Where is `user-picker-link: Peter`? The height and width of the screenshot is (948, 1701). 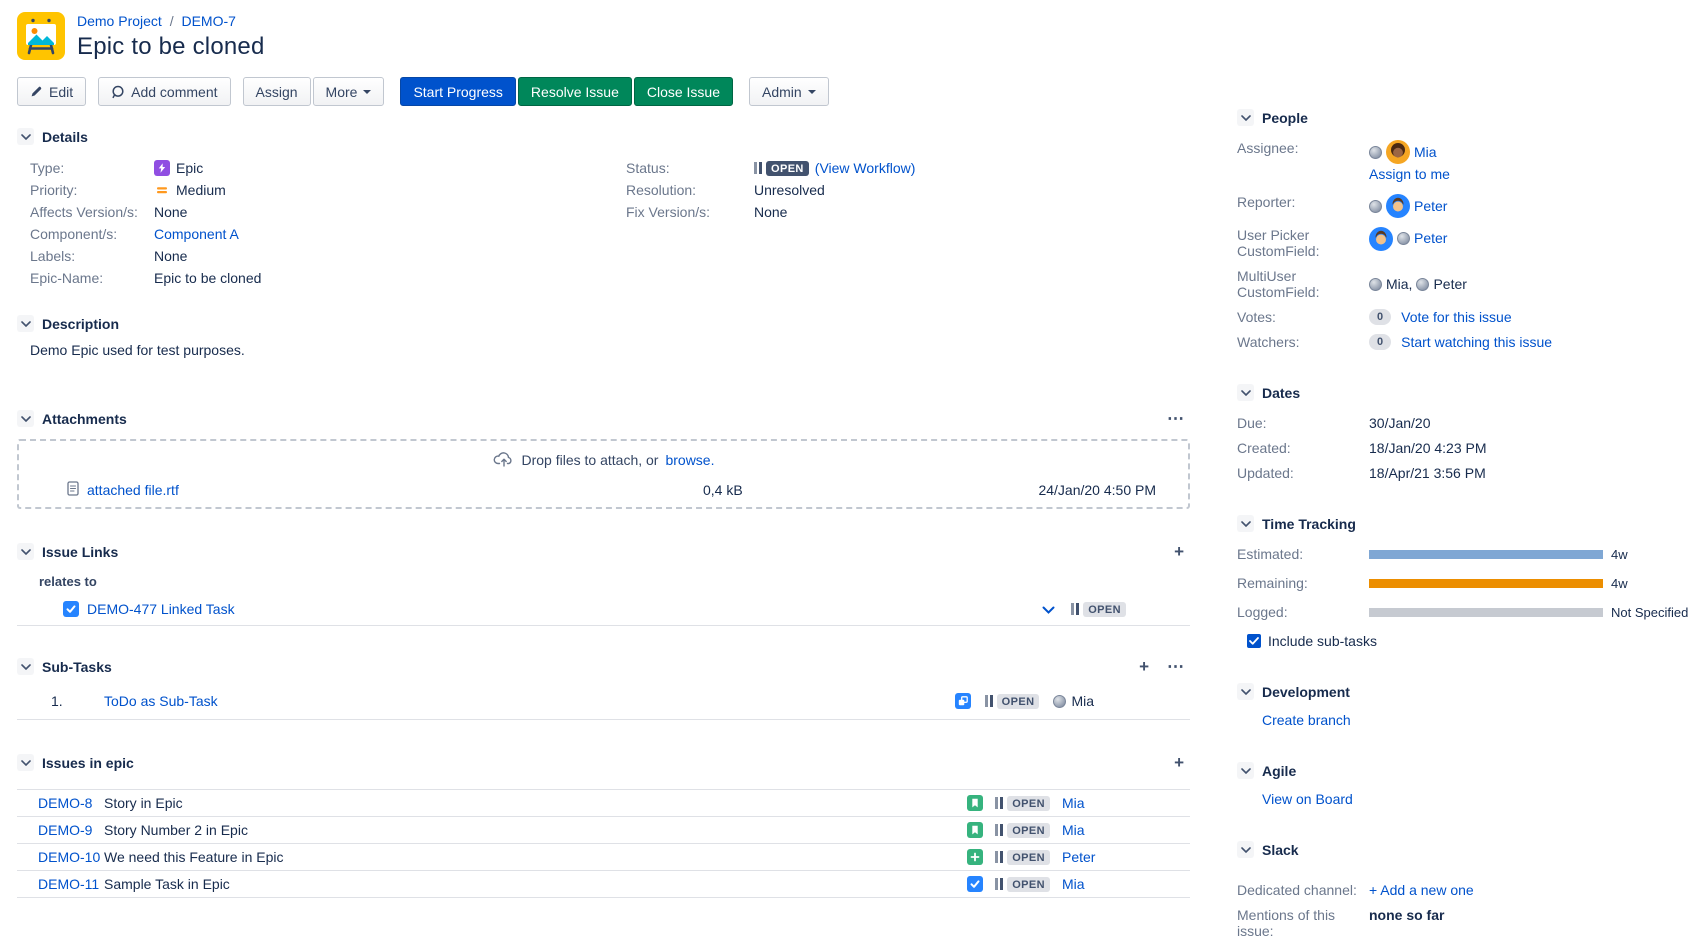 user-picker-link: Peter is located at coordinates (1431, 238).